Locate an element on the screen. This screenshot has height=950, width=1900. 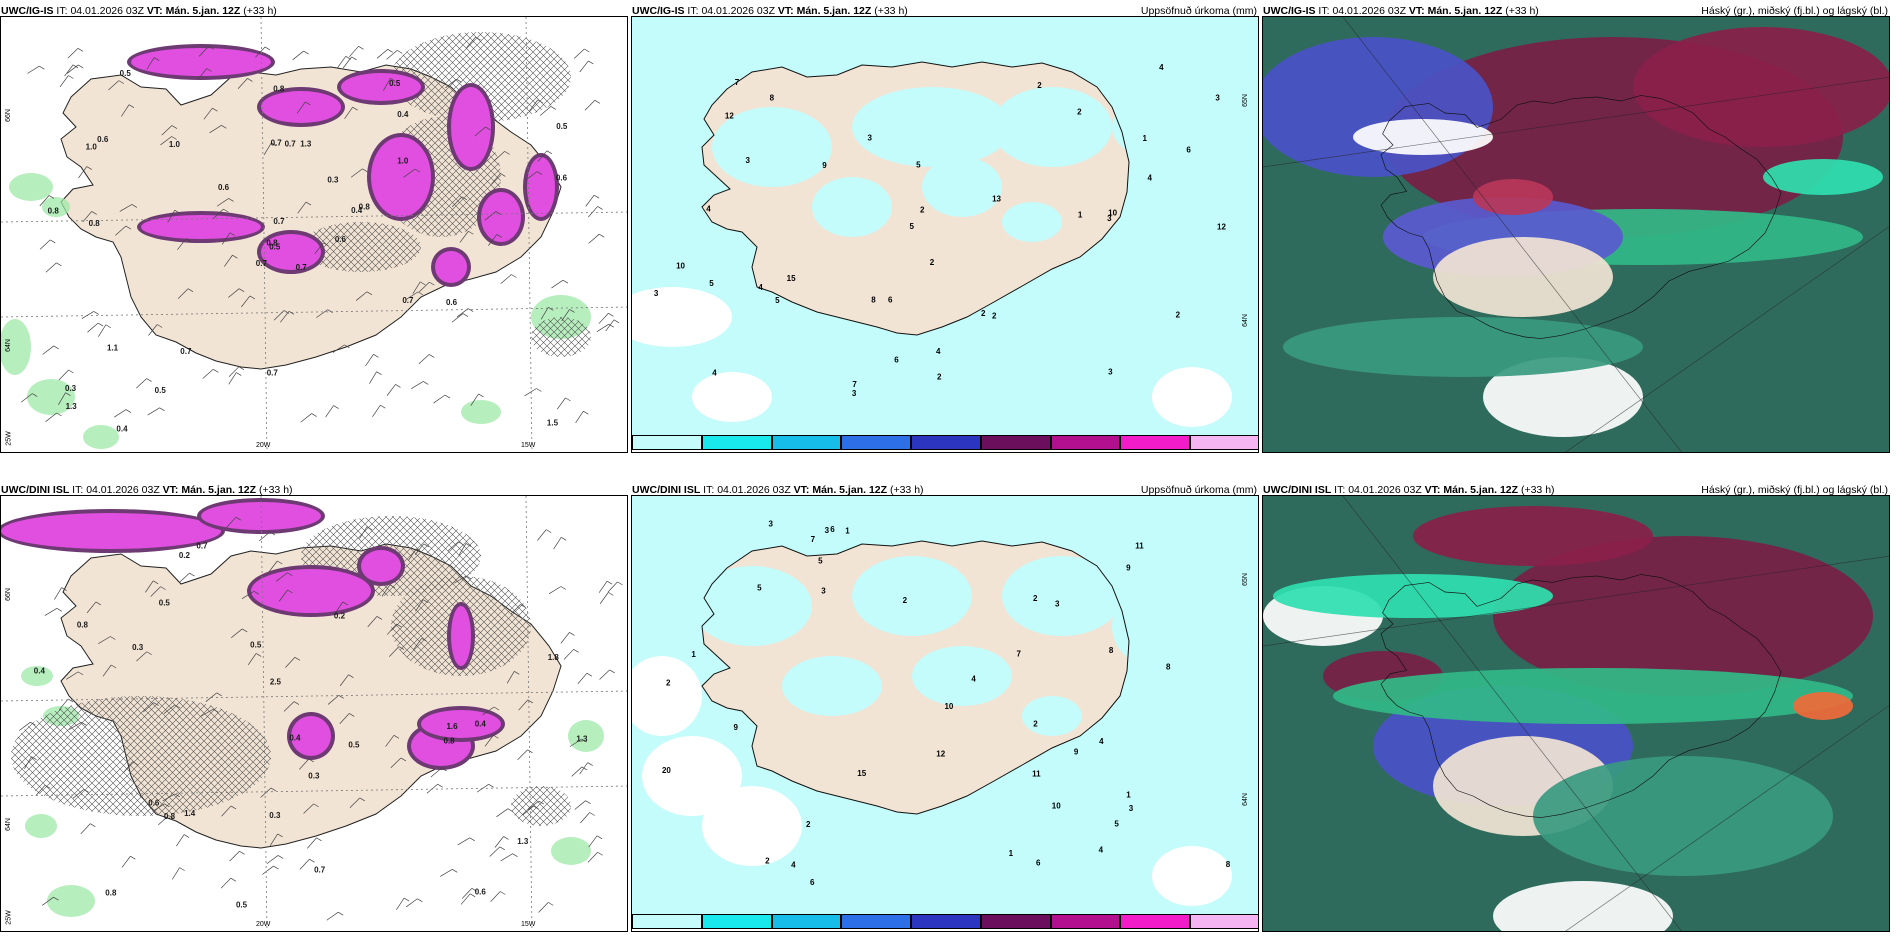
value-label: 3 is located at coordinates (1057, 604).